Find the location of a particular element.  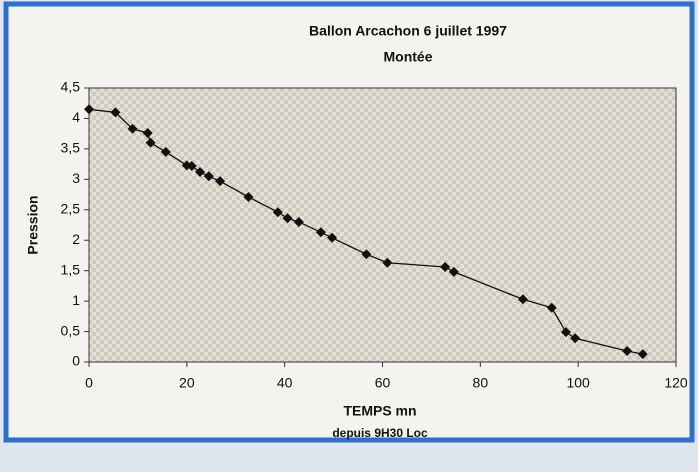

x-axis-sublabel: depuis 9H30 Loc is located at coordinates (380, 433).